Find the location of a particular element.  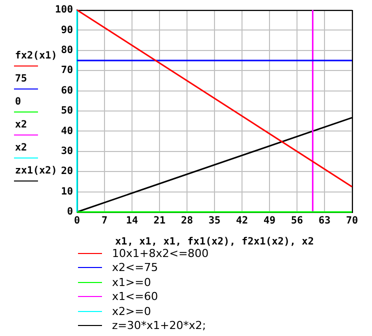

y-tick-label: 0 is located at coordinates (69, 212).